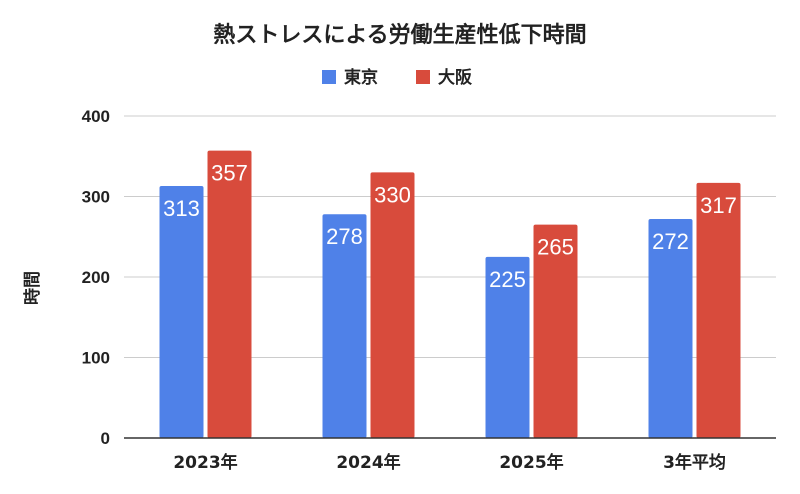 This screenshot has width=800, height=494. What do you see at coordinates (397, 77) in the screenshot?
I see `legend: 東京 大阪` at bounding box center [397, 77].